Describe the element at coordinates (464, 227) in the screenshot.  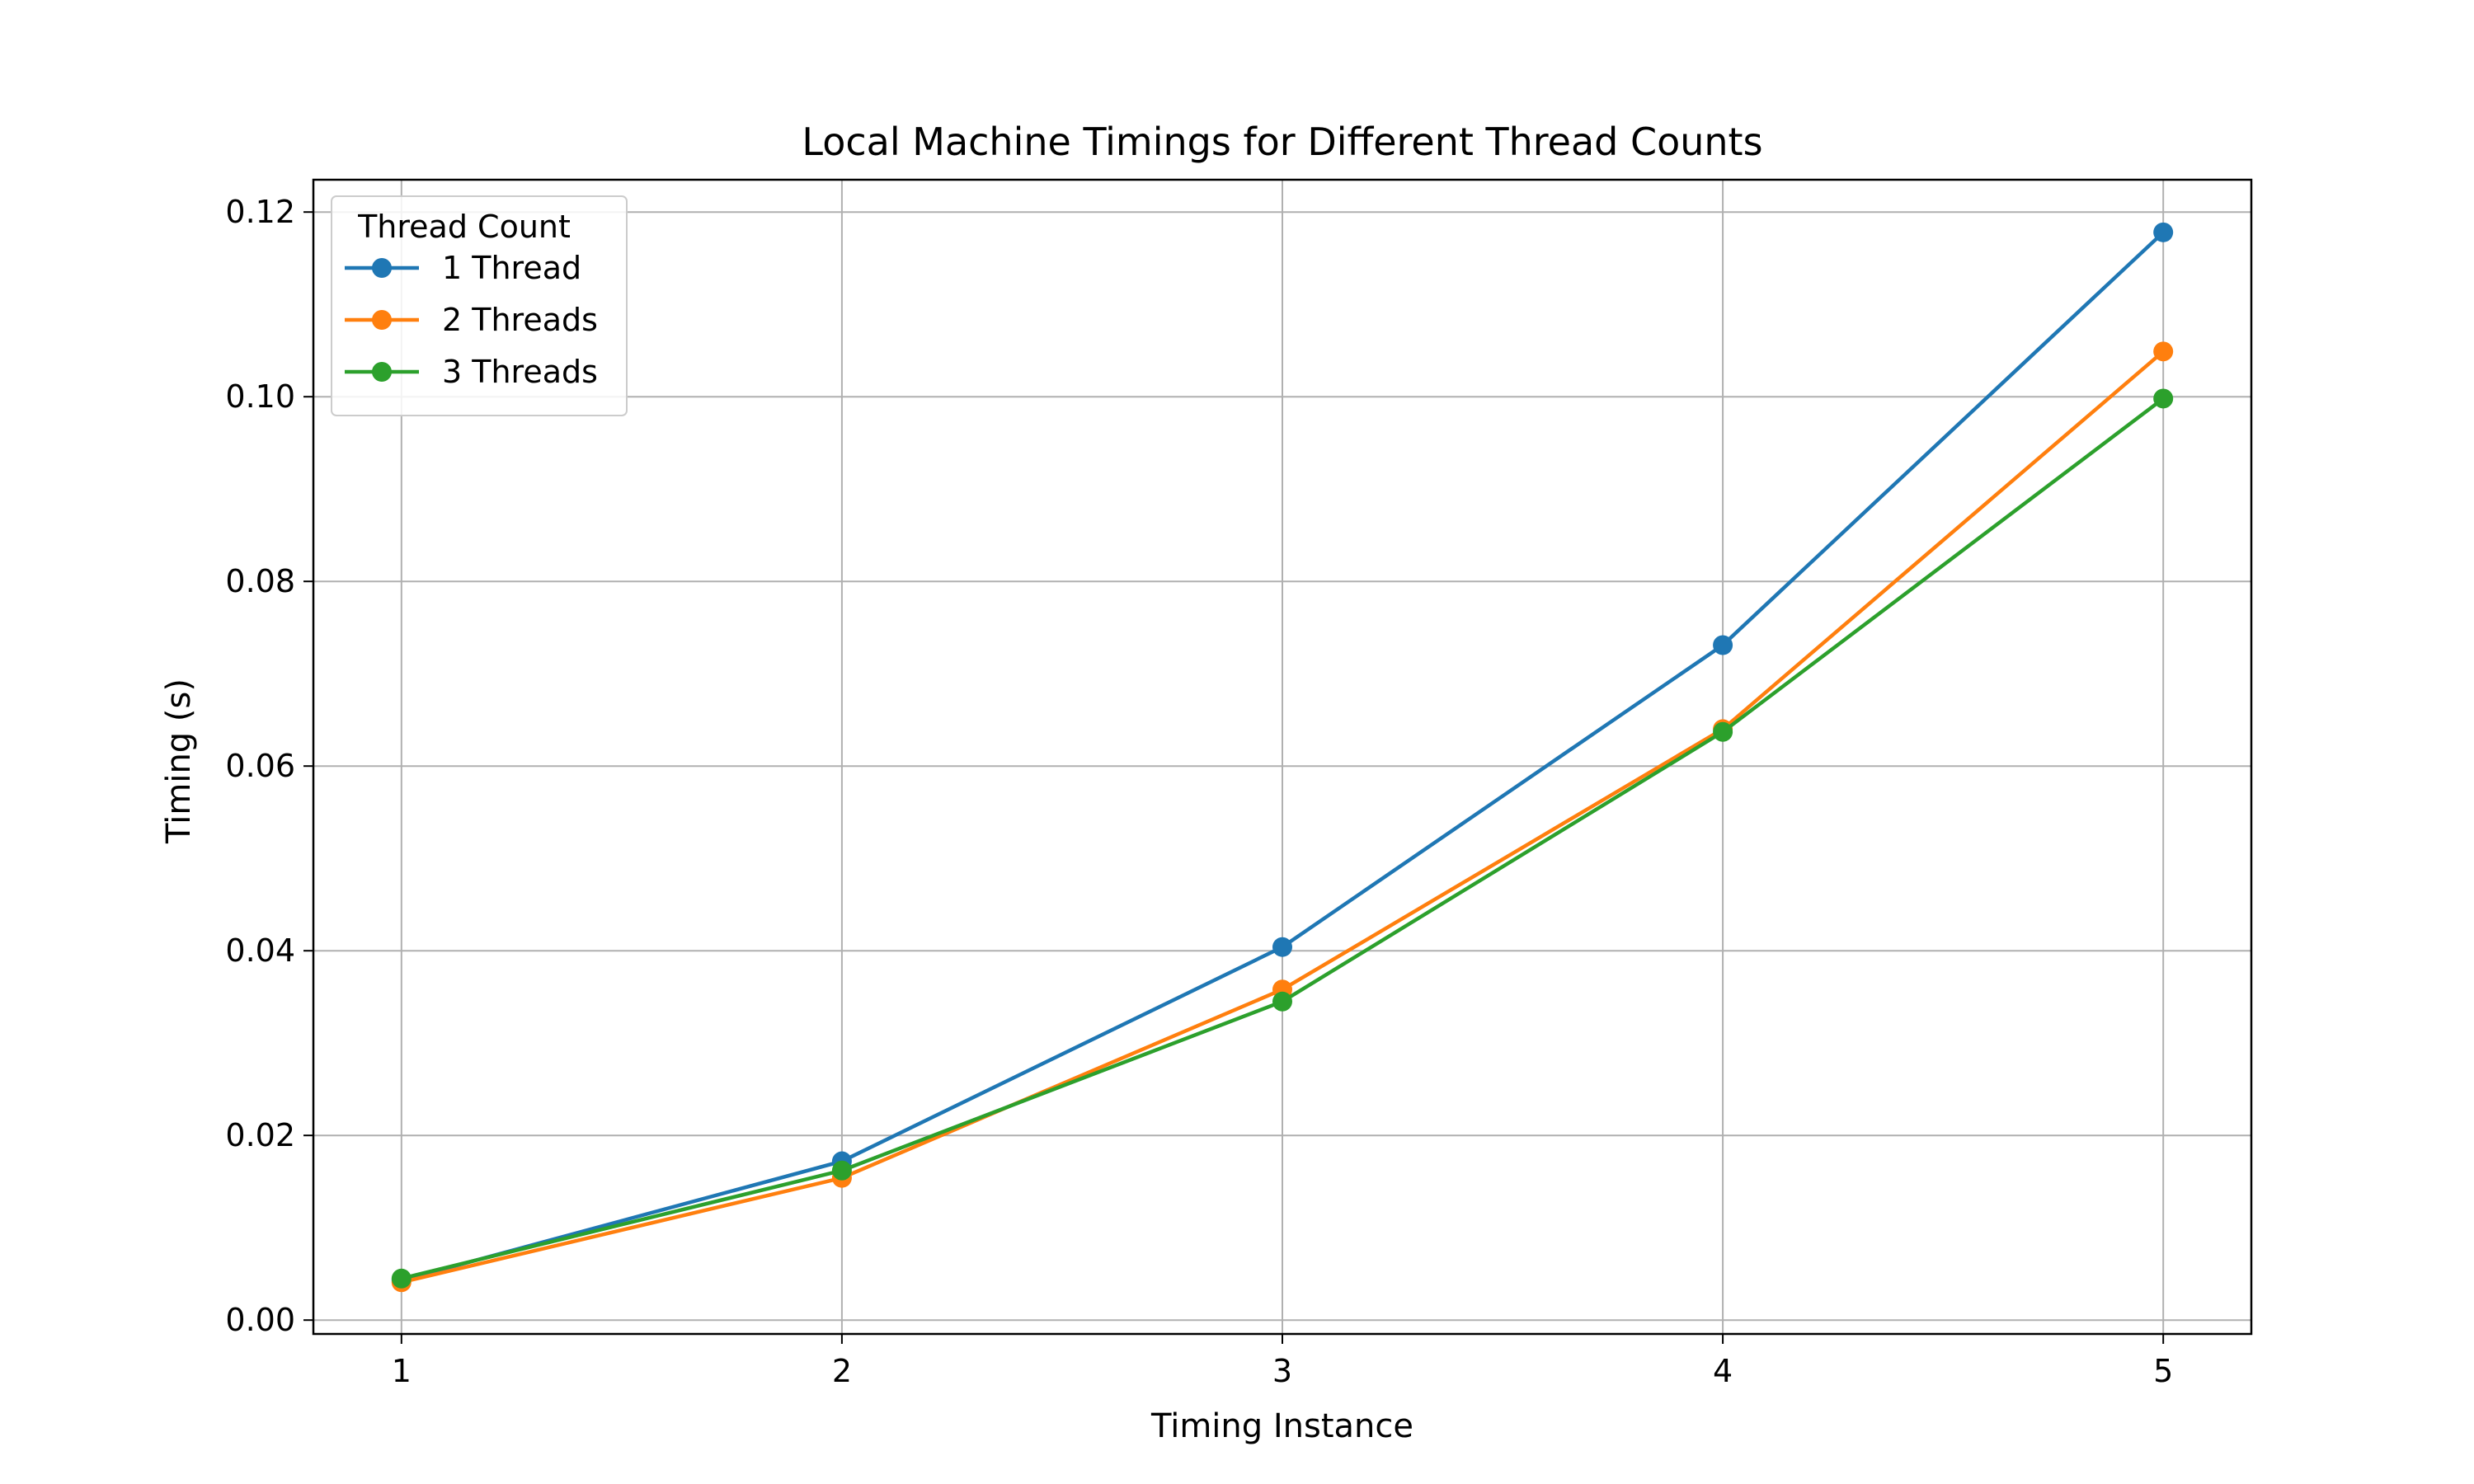
I see `legend-title: Thread Count` at that location.